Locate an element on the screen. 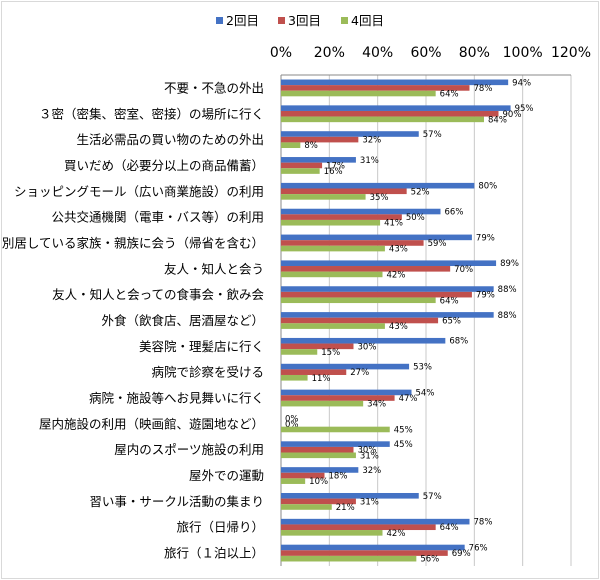 The image size is (600, 580). x-tick-label: 40% is located at coordinates (377, 53).